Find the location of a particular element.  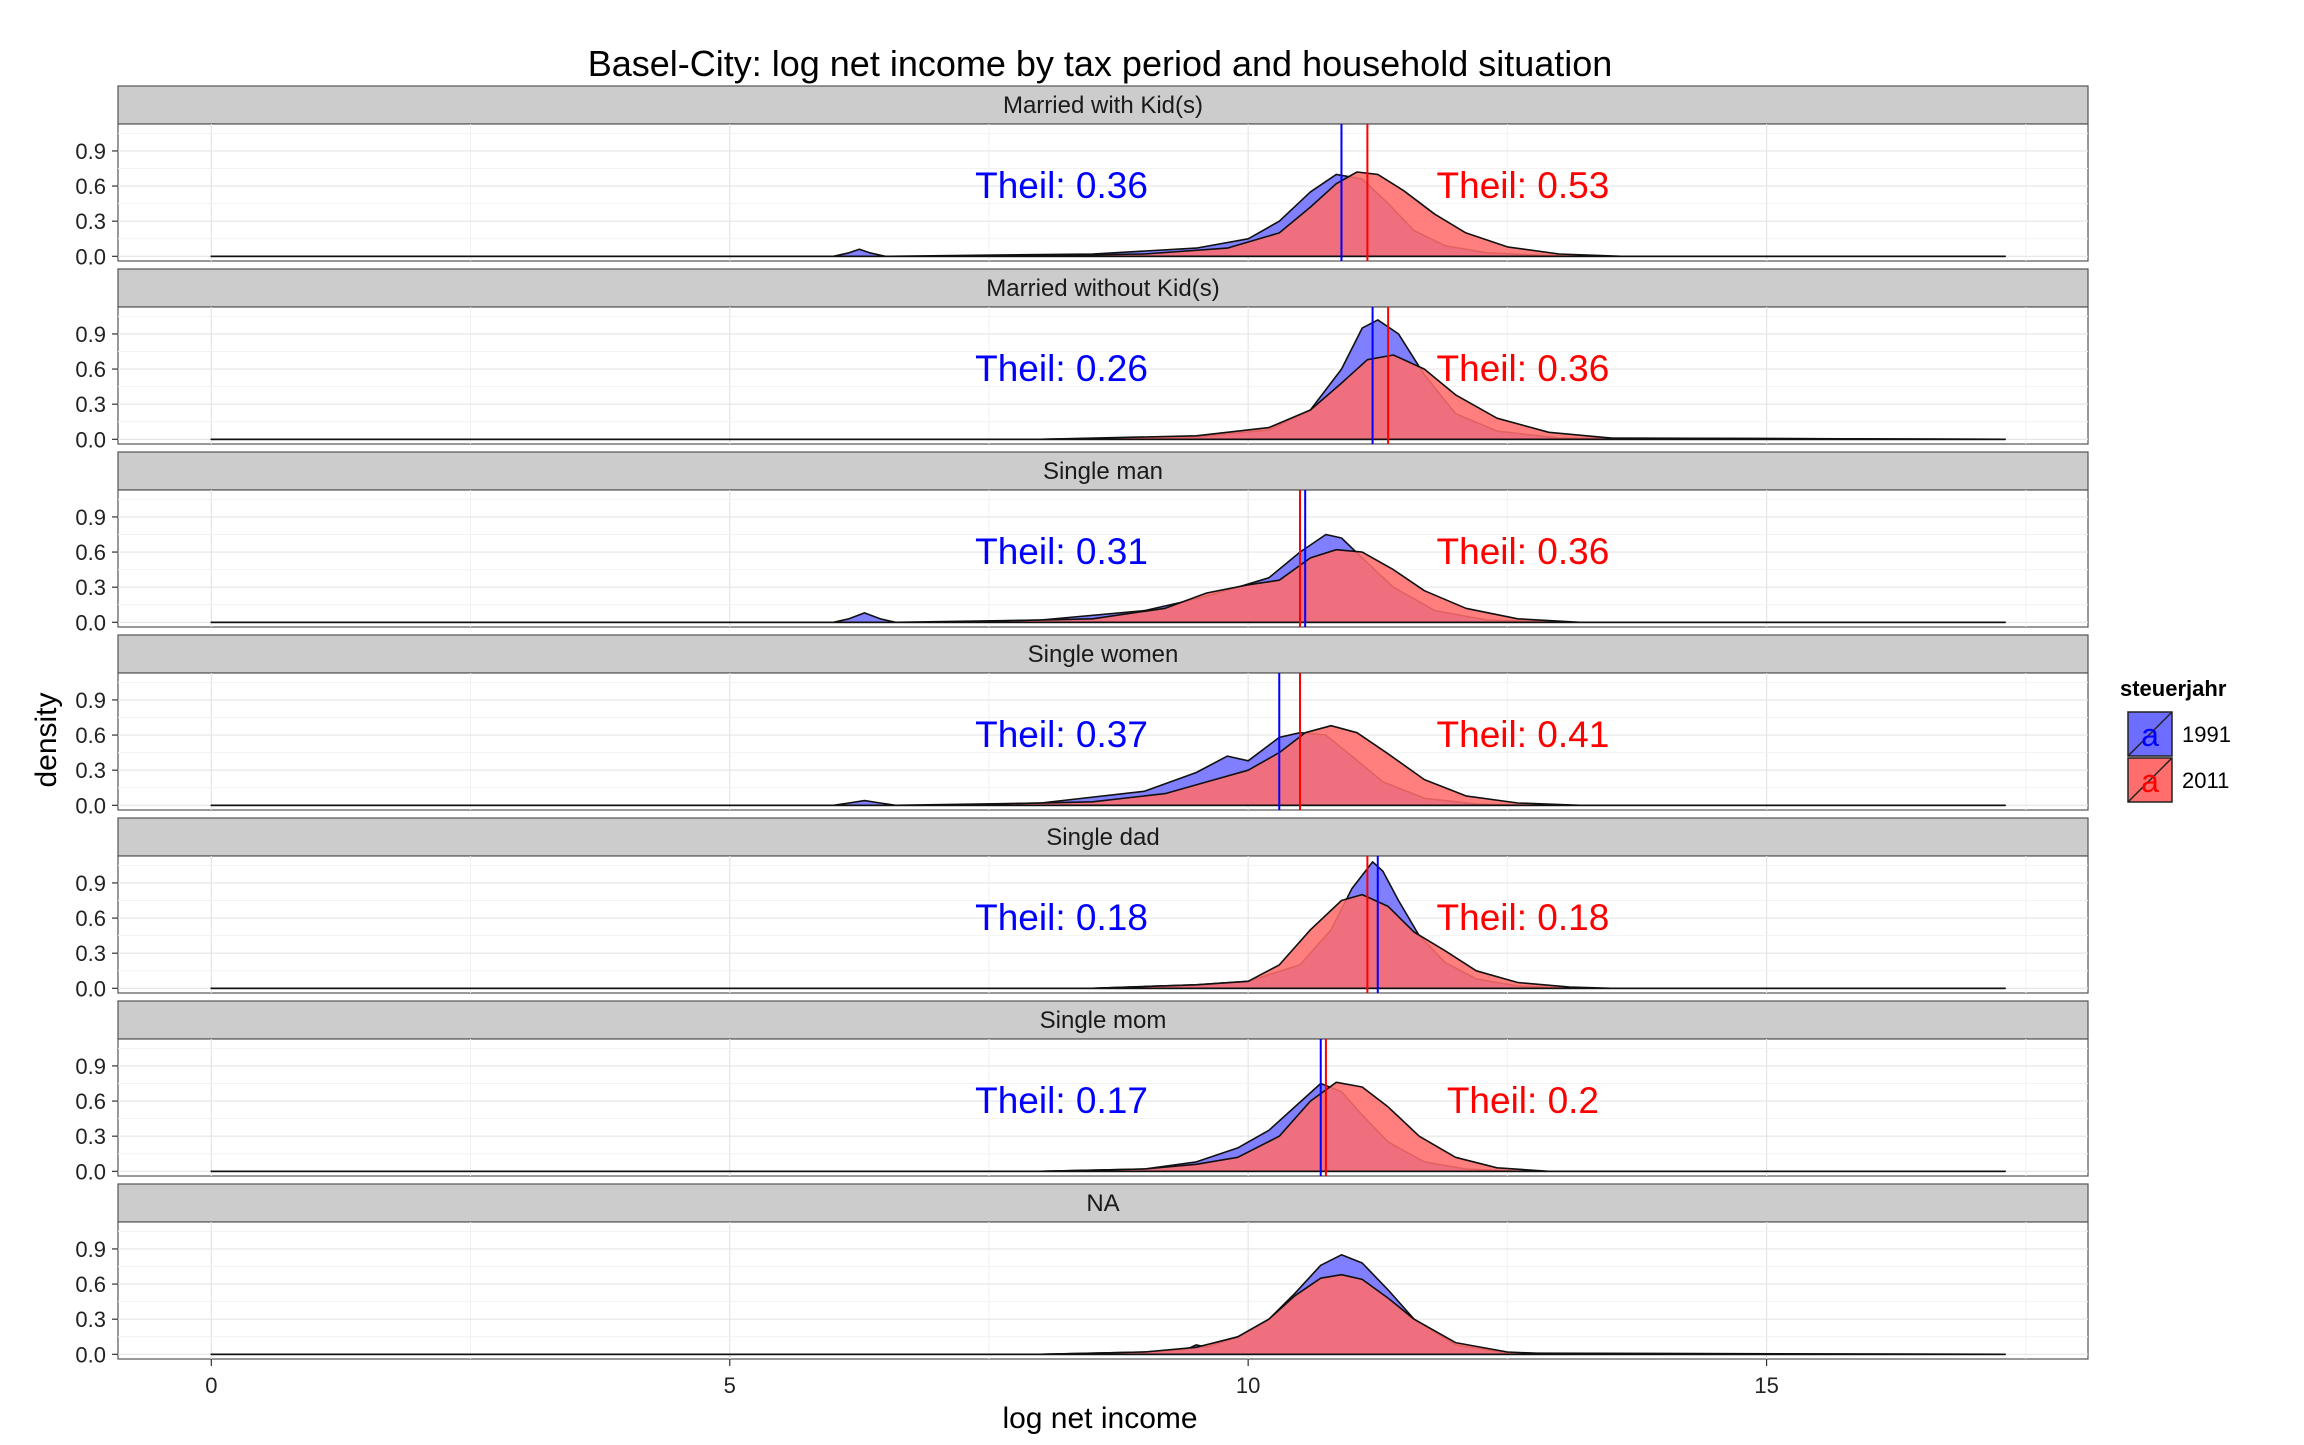

facet-strip-label: Married with Kid(s) is located at coordinates (1103, 105).